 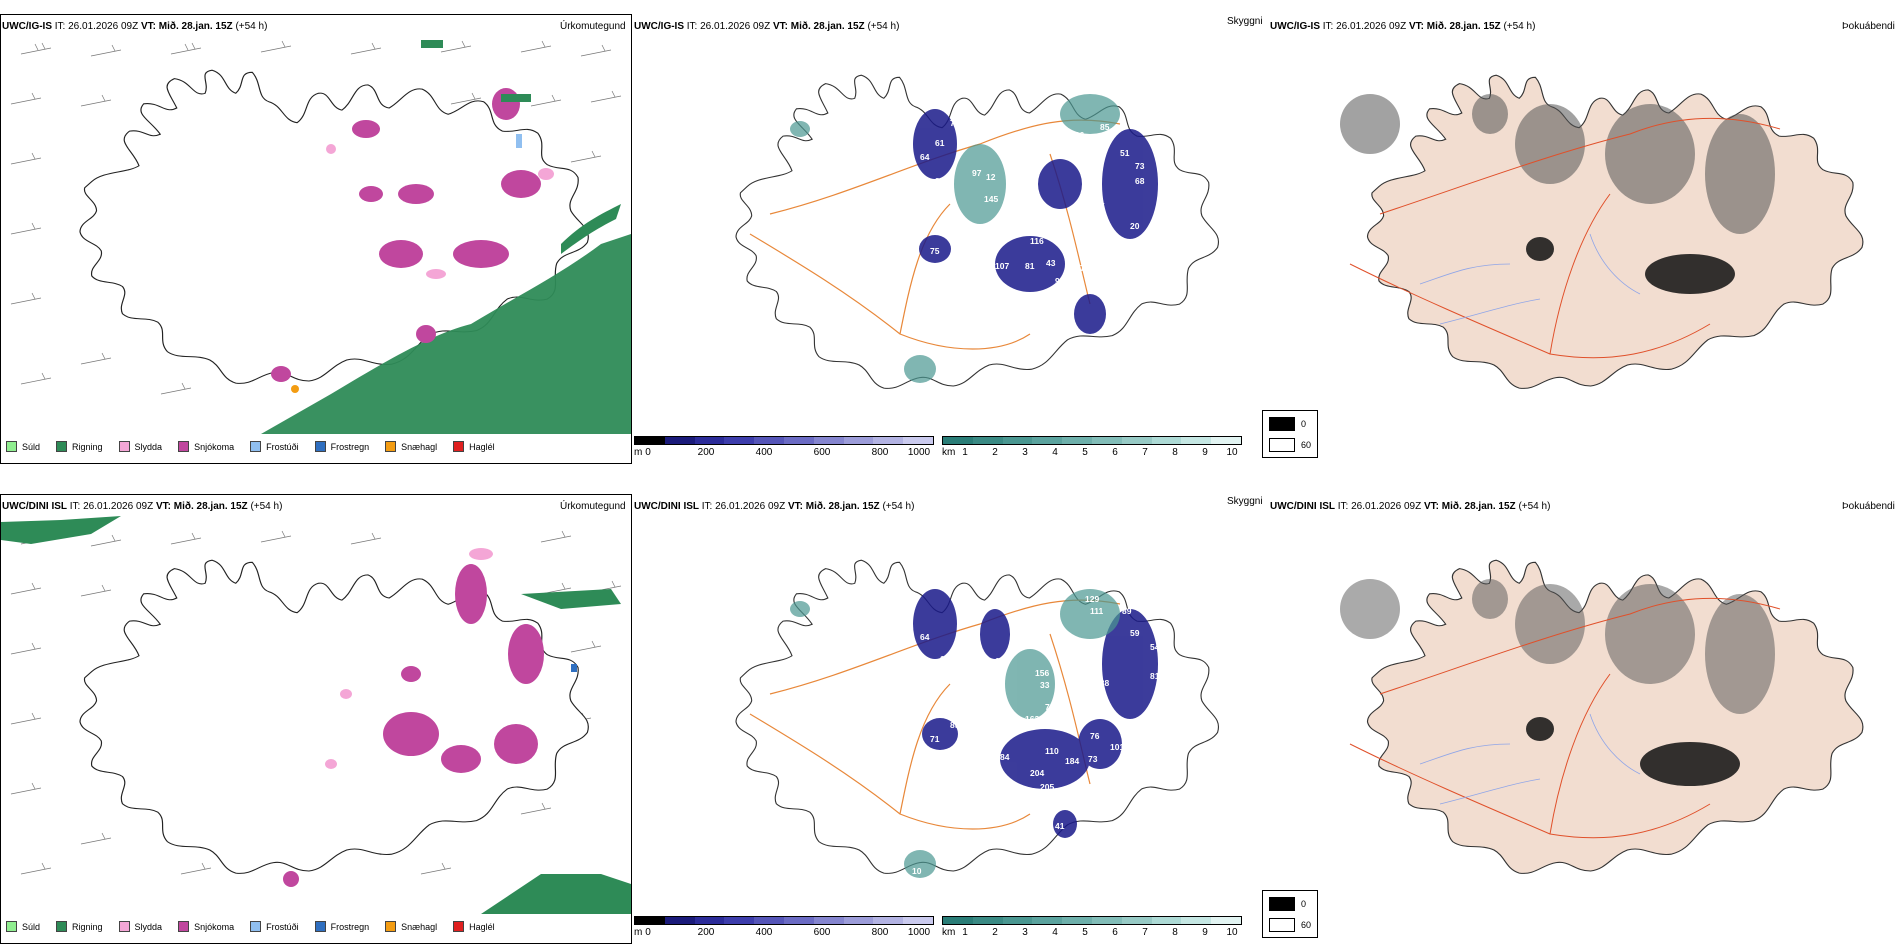 I want to click on scale-tick: 5, so click(x=1085, y=932).